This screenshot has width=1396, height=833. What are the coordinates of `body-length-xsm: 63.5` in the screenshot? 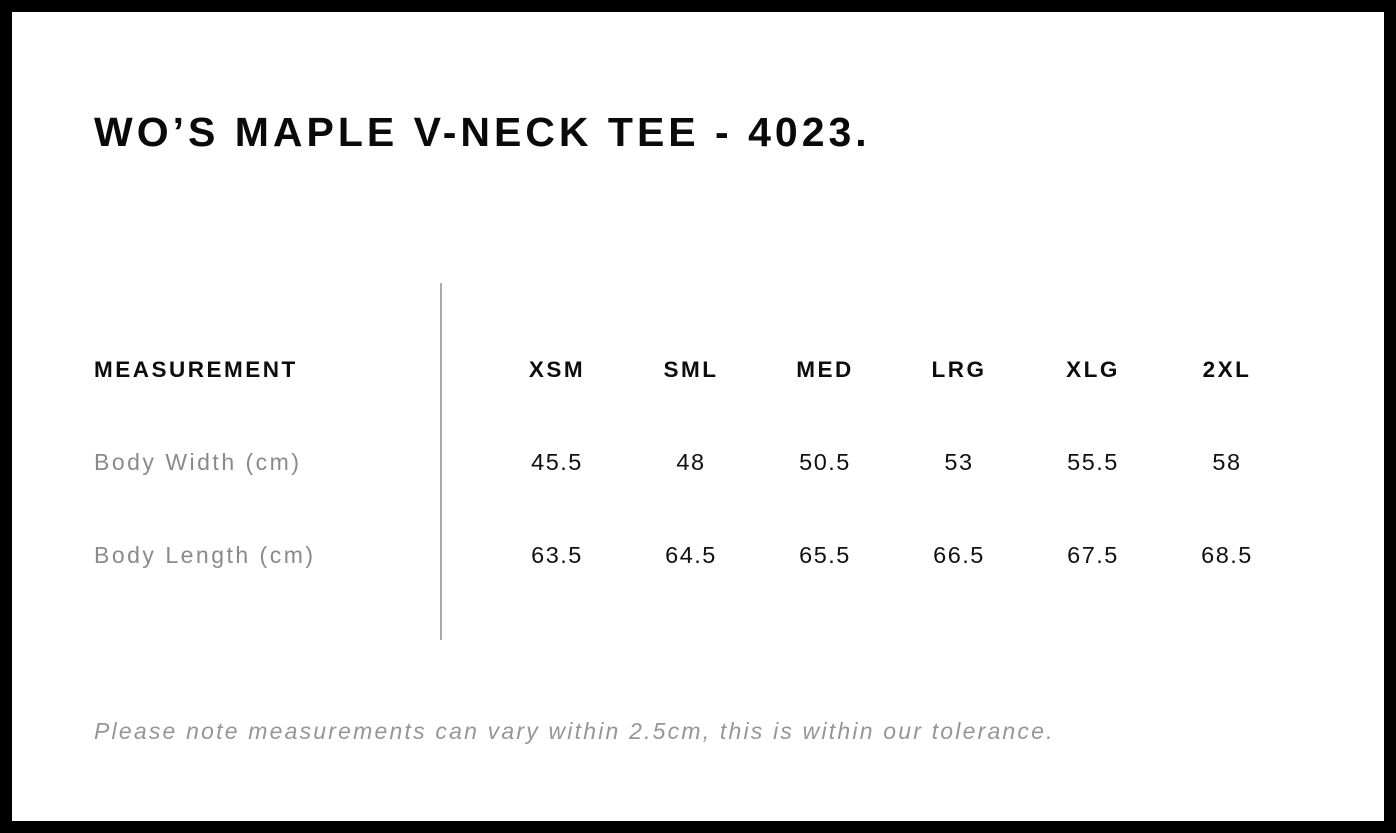 It's located at (557, 555).